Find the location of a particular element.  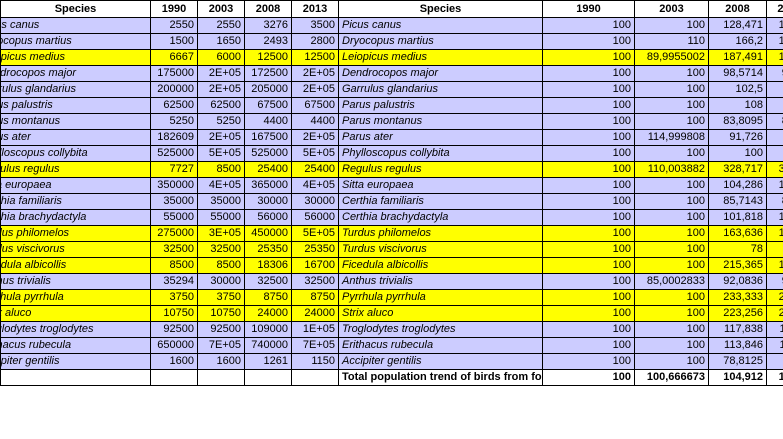

trend-2003-cell: 89,9955002 is located at coordinates (671, 57).